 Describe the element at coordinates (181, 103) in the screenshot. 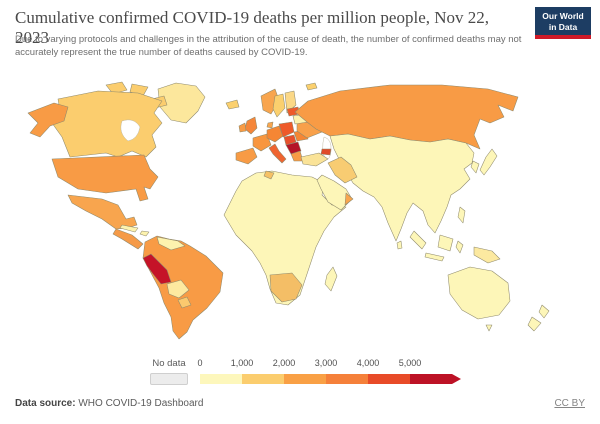

I see `country-greenland` at that location.